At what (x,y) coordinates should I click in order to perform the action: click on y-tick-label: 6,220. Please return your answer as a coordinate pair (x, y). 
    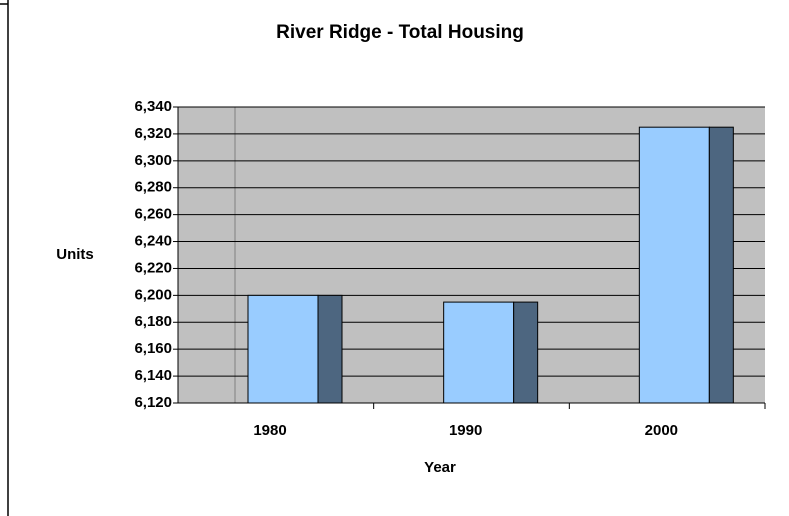
    Looking at the image, I should click on (153, 267).